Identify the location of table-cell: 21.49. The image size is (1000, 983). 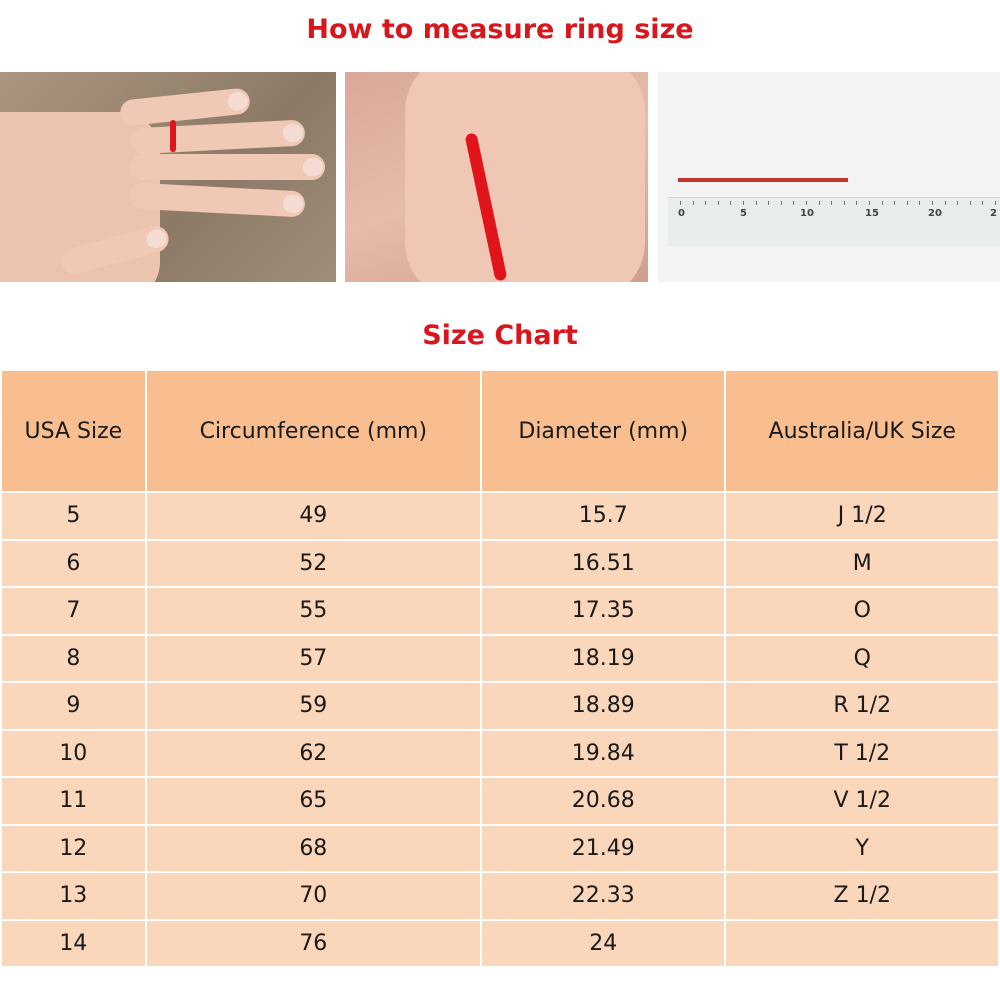
(603, 848).